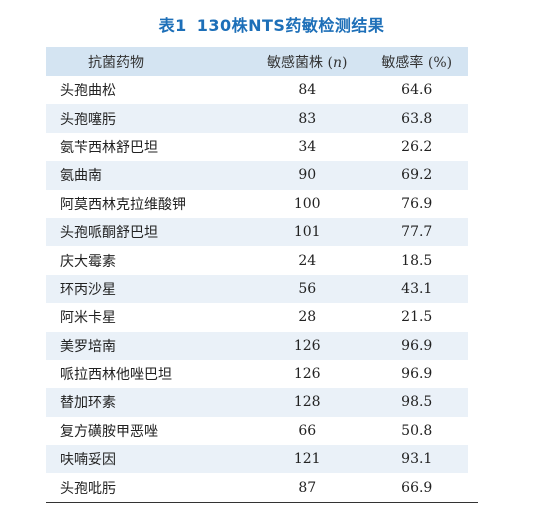 The width and height of the screenshot is (543, 521). Describe the element at coordinates (88, 318) in the screenshot. I see `cell-drug: 阿米卡星` at that location.